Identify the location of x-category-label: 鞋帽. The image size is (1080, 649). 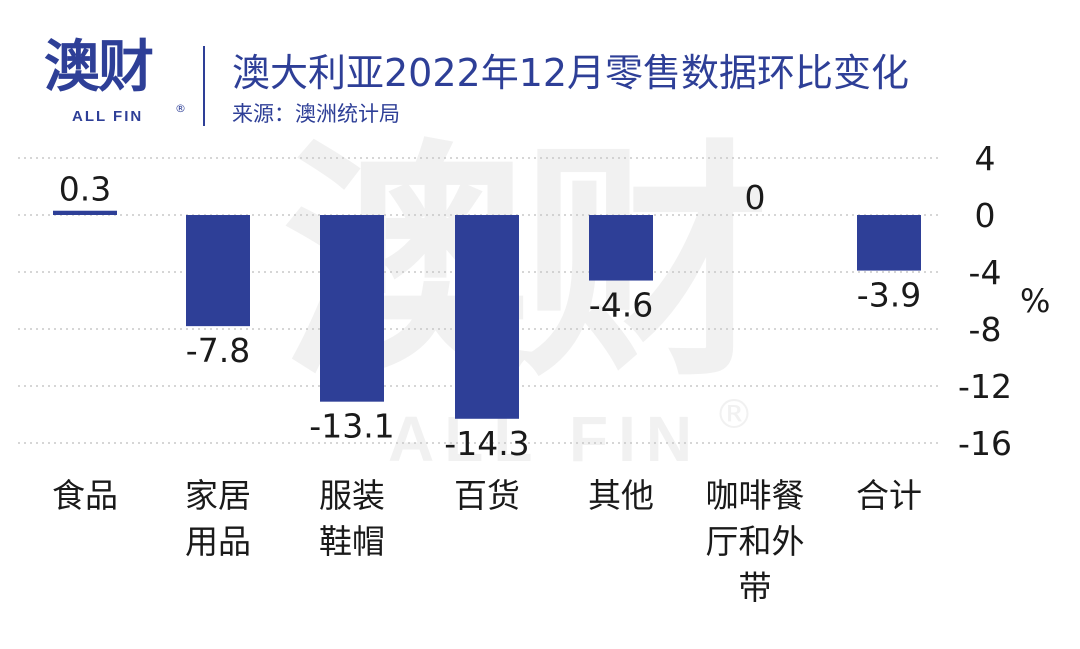
(352, 541).